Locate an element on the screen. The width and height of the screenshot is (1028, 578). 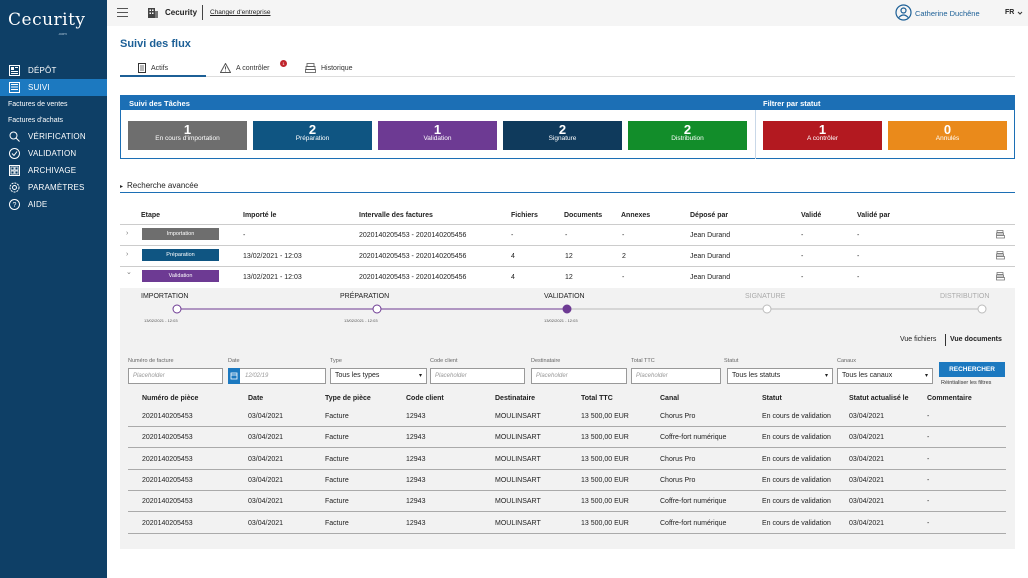
type-select-value: Tous les types is located at coordinates (357, 375).